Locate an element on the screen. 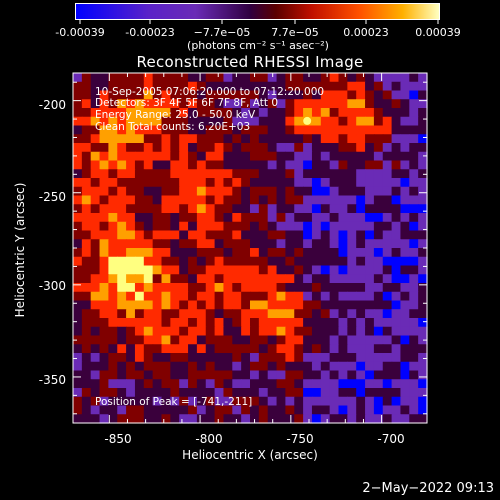 Image resolution: width=500 pixels, height=500 pixels. y-tick-label: -250 is located at coordinates (52, 197).